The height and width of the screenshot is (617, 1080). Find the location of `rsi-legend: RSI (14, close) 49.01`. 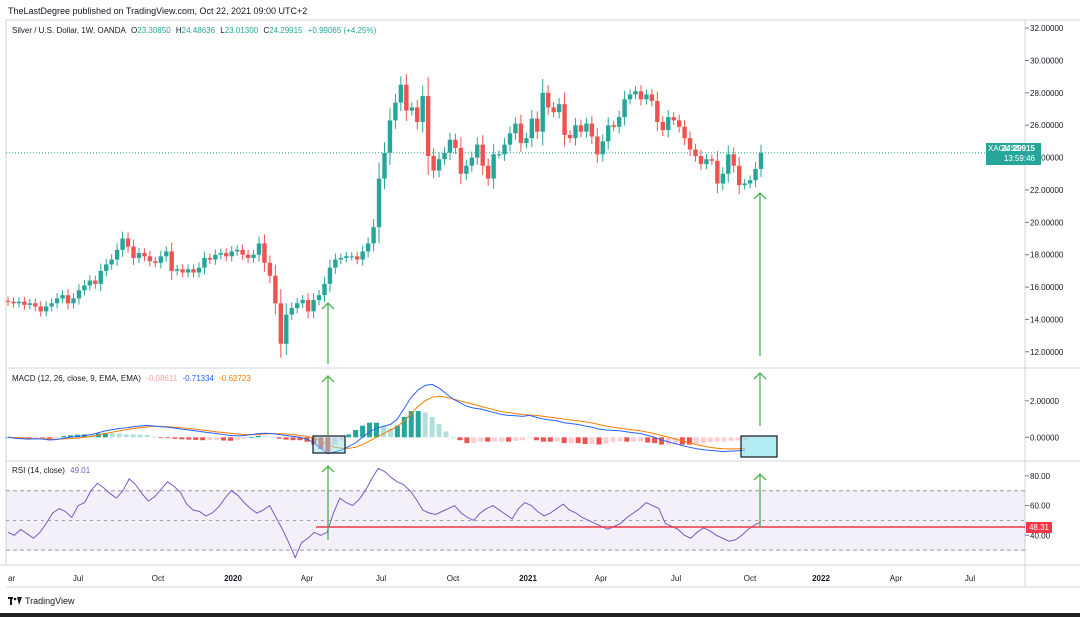

rsi-legend: RSI (14, close) 49.01 is located at coordinates (52, 470).